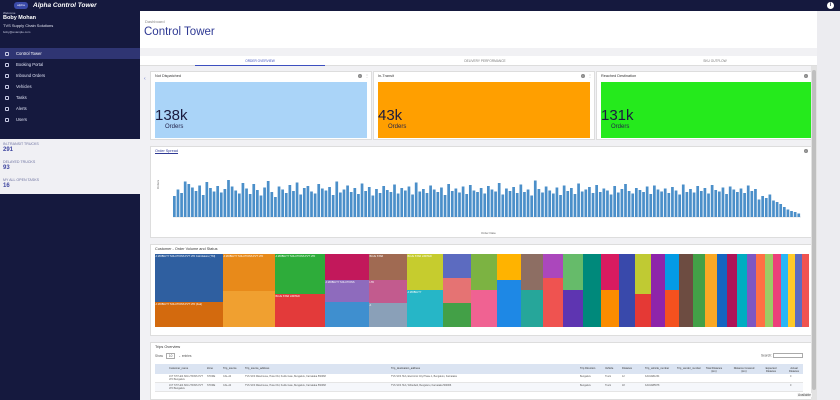 Image resolution: width=840 pixels, height=400 pixels. I want to click on tab-sku-outflow: SKU OUTFLOW, so click(715, 61).